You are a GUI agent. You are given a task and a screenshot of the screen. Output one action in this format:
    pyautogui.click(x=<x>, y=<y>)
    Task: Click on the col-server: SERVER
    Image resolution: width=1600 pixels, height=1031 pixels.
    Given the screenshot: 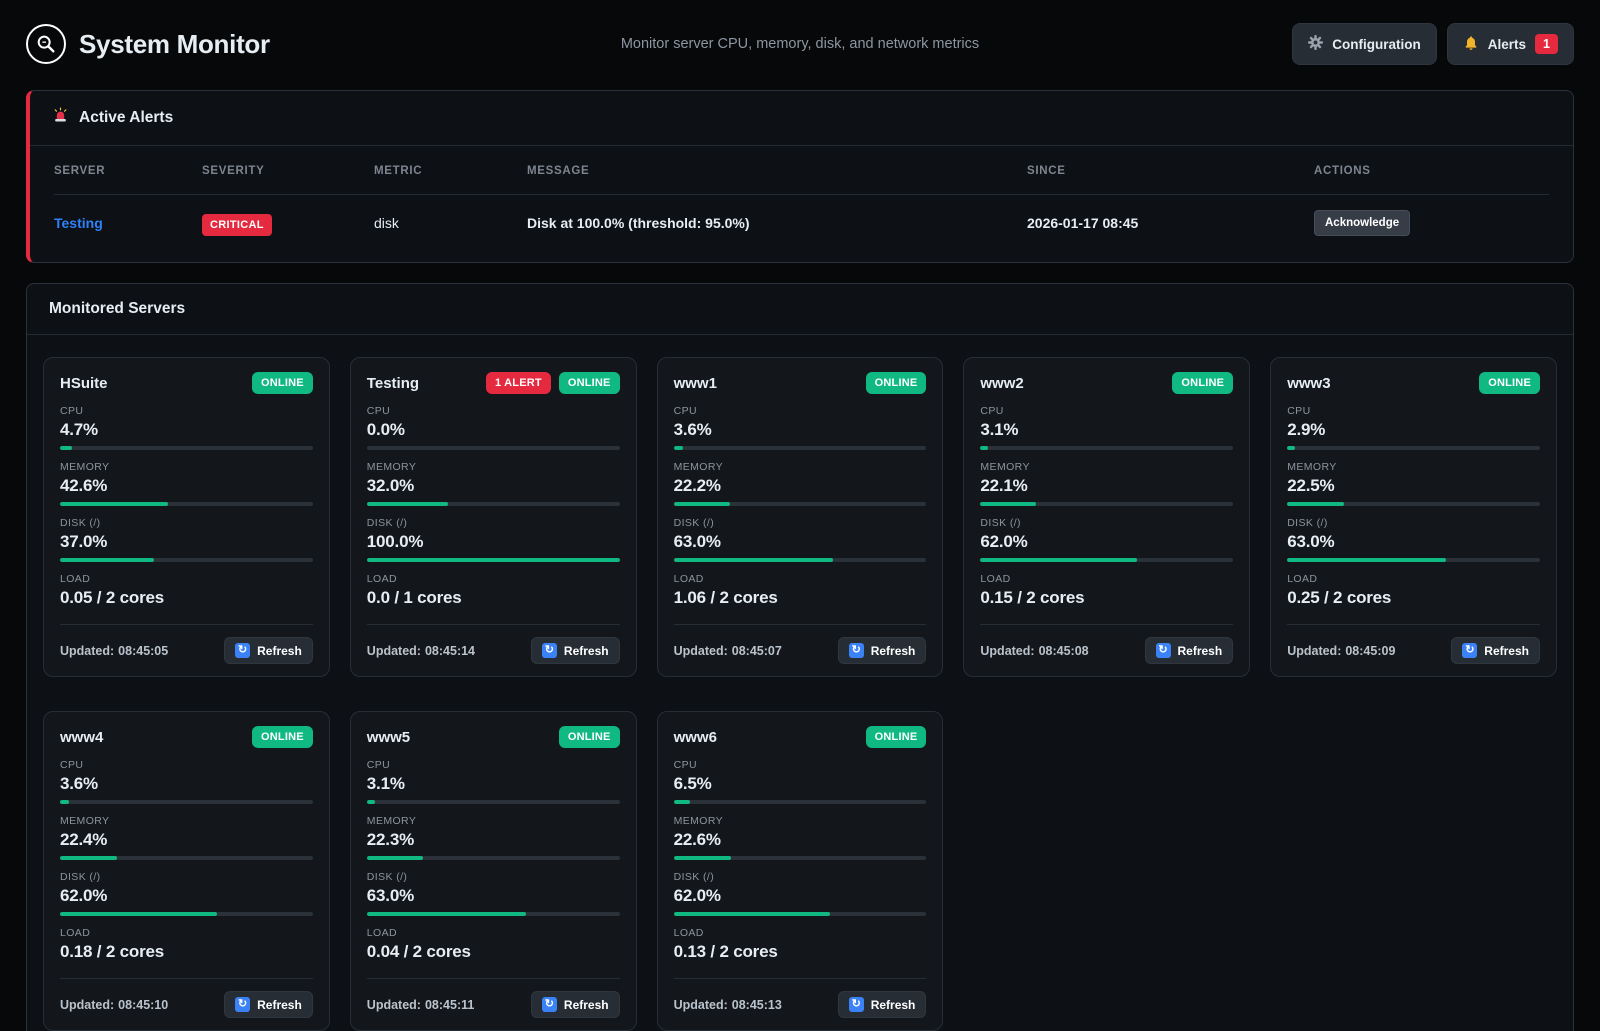 What is the action you would take?
    pyautogui.click(x=80, y=171)
    